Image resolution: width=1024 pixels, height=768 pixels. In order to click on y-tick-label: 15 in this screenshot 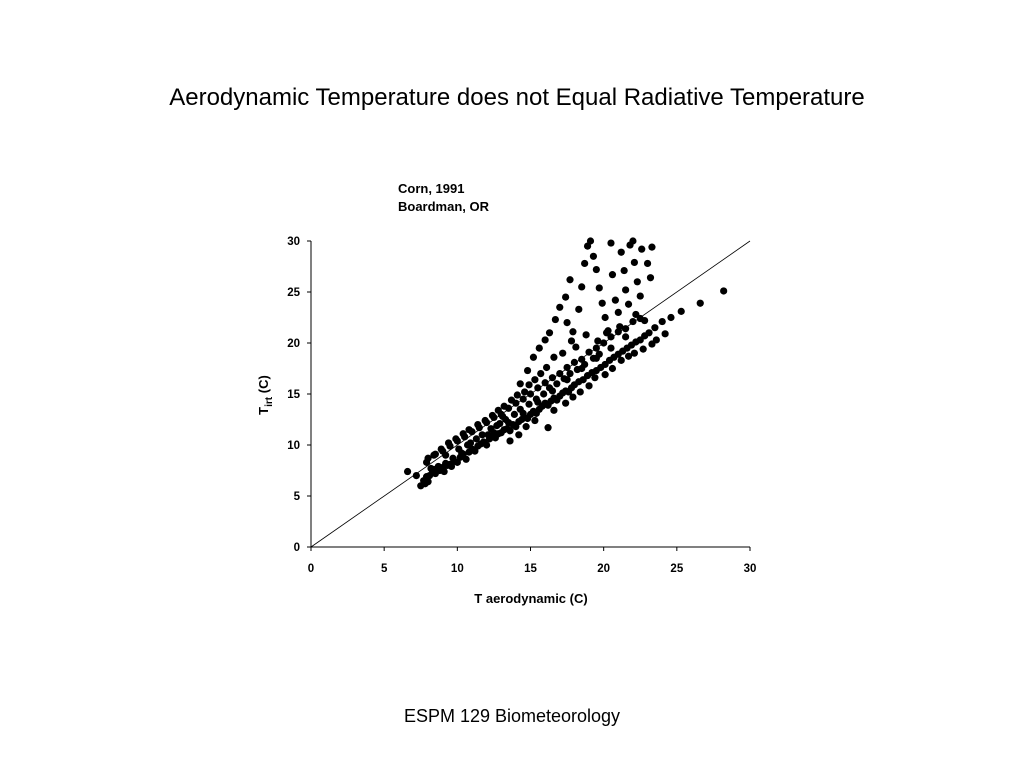, I will do `click(293, 395)`.